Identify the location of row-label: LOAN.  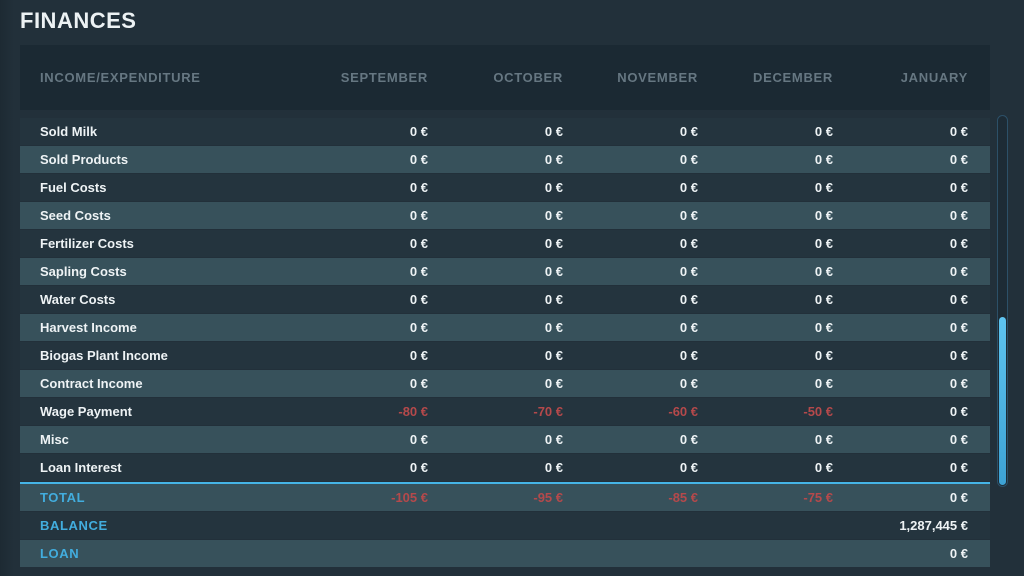
(60, 553).